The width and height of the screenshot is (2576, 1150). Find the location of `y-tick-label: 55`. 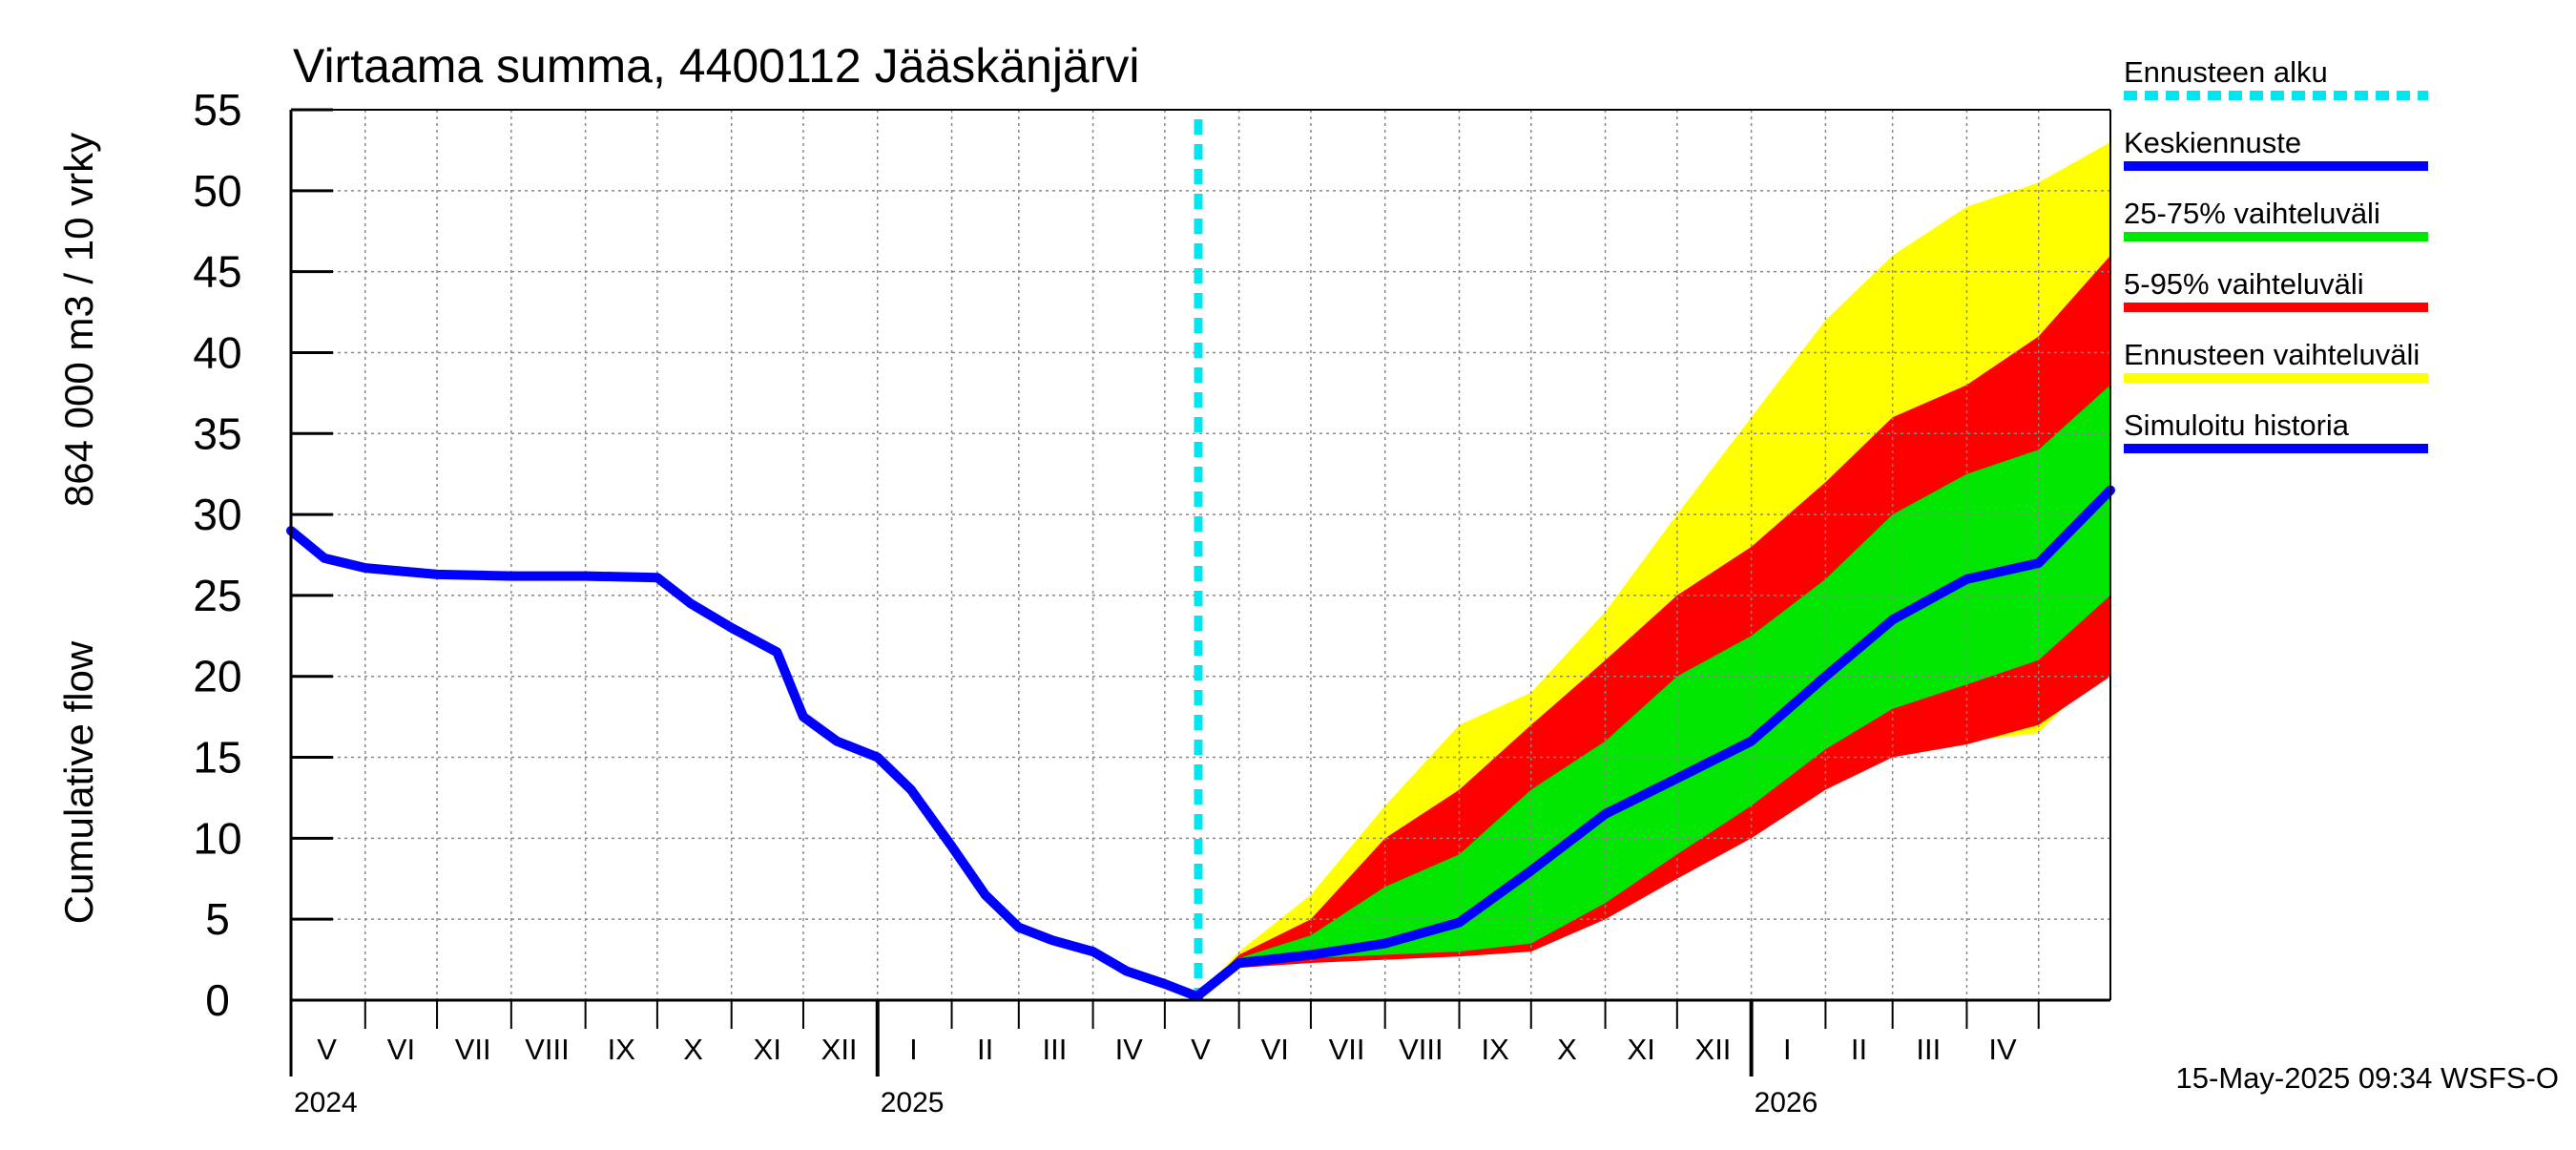

y-tick-label: 55 is located at coordinates (217, 110).